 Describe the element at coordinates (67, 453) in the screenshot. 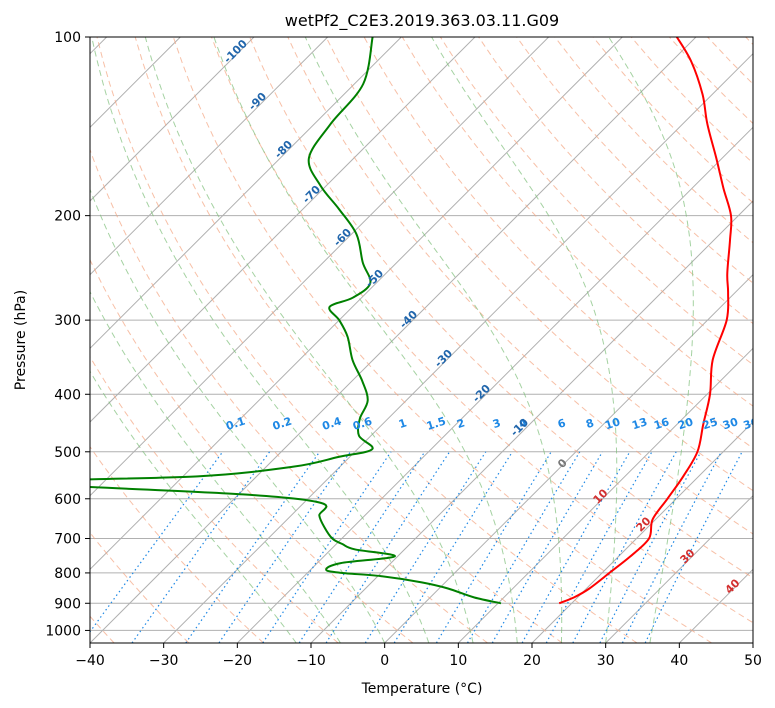

I see `y-tick-label: 500` at that location.